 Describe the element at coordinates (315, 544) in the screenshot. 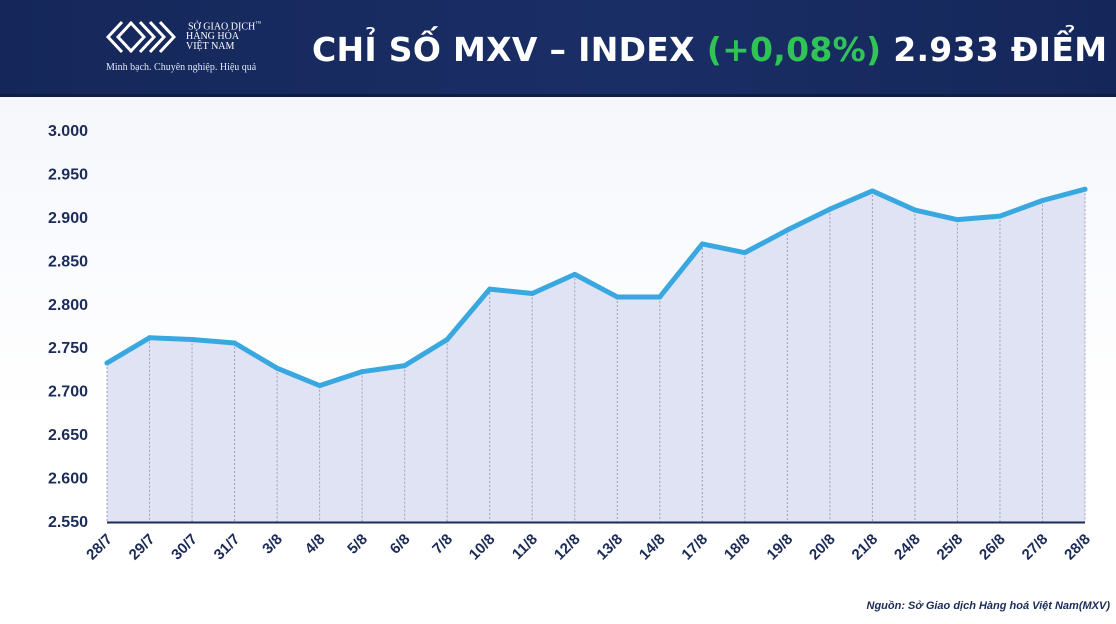

I see `x-tick-label: 4/8` at that location.